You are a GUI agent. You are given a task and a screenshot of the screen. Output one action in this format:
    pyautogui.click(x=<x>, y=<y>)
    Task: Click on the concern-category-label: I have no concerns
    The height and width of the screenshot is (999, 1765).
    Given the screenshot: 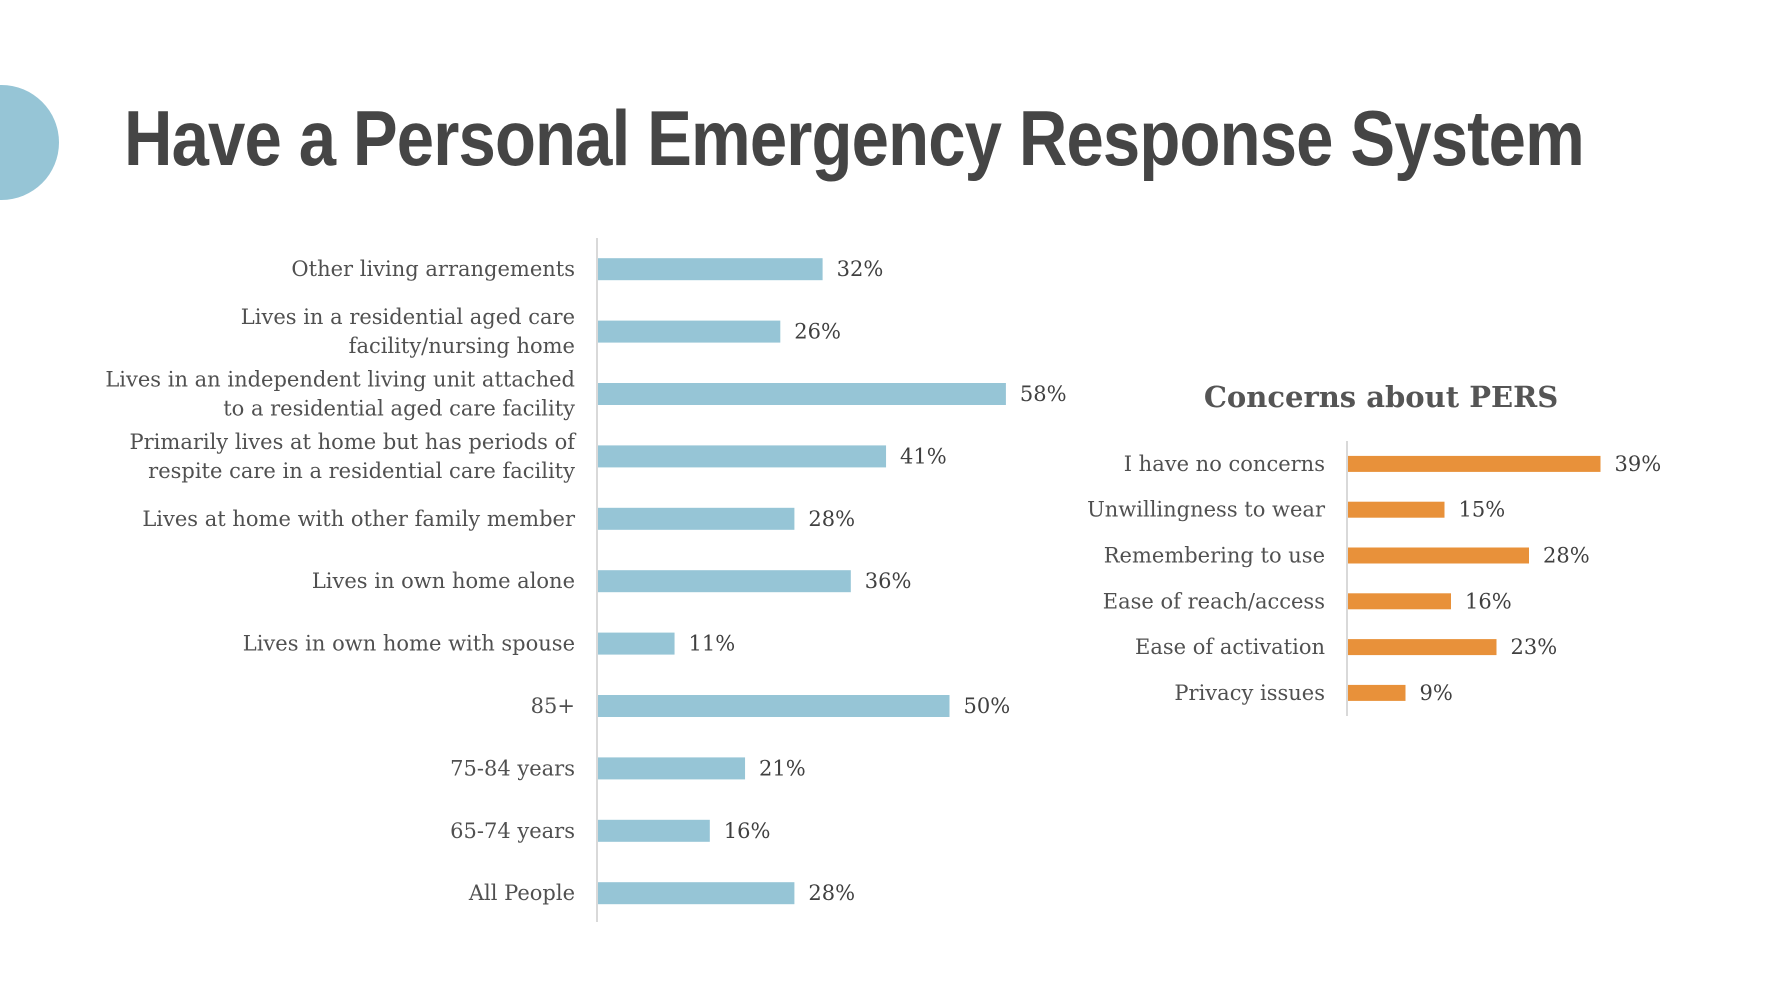 What is the action you would take?
    pyautogui.click(x=1224, y=464)
    